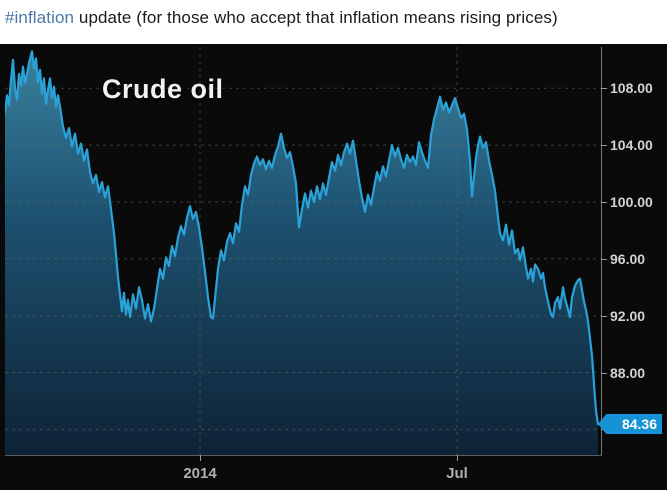  I want to click on x-axis-label: 2014, so click(200, 473).